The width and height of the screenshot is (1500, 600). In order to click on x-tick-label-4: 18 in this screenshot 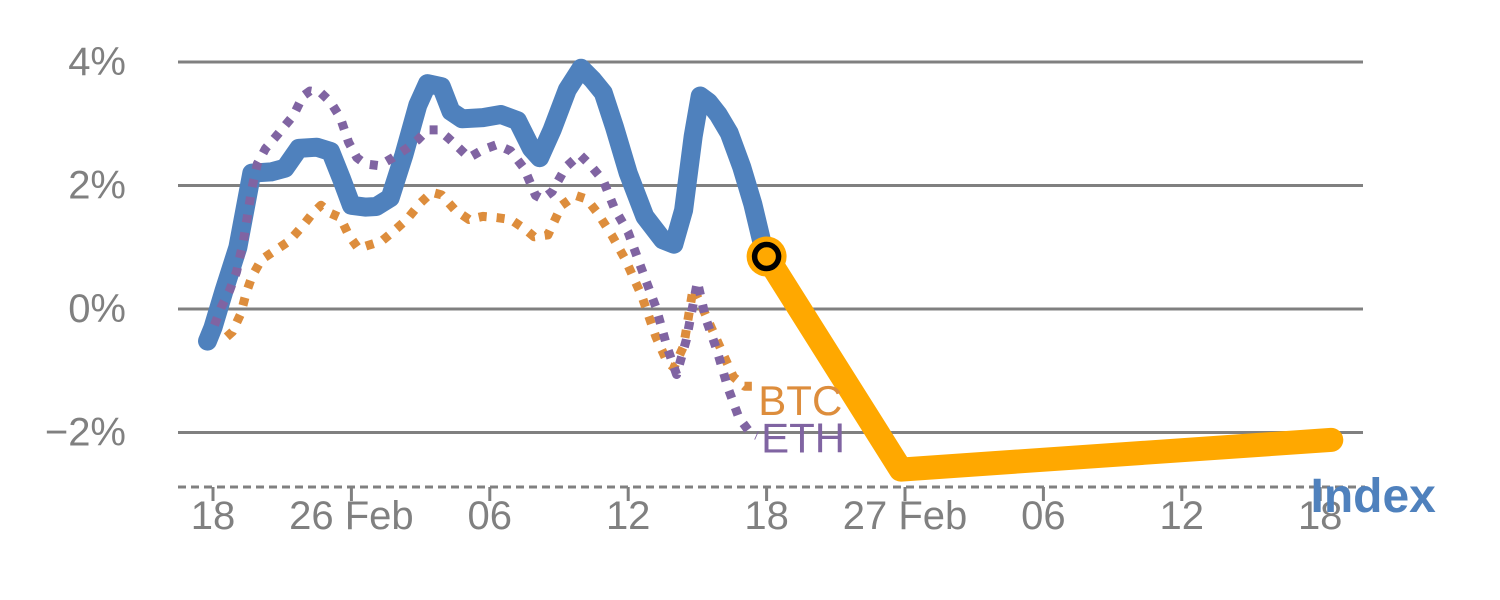, I will do `click(766, 516)`.